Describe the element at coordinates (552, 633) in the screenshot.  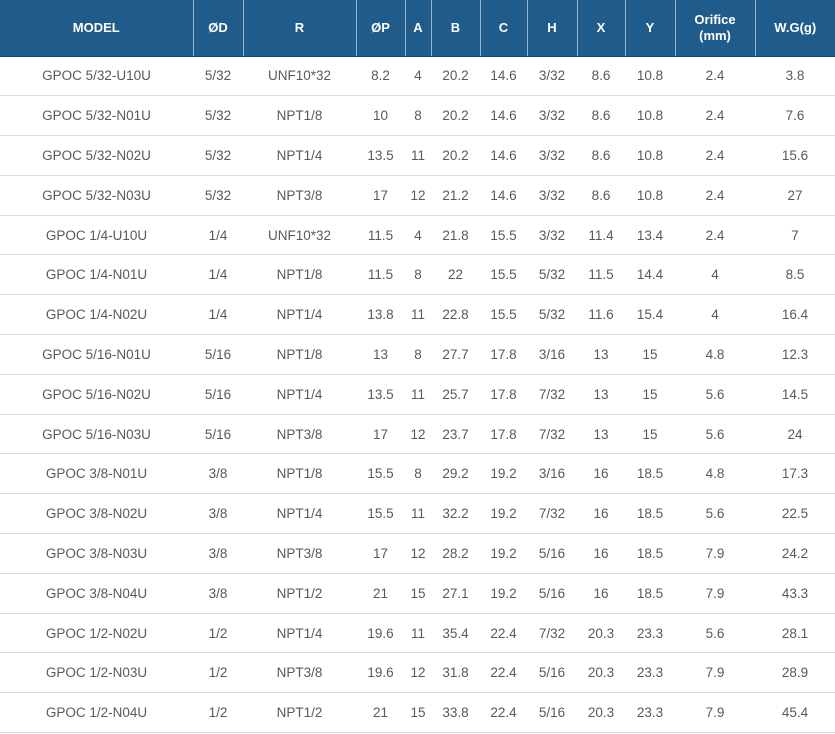
I see `cell-h: 7/32` at that location.